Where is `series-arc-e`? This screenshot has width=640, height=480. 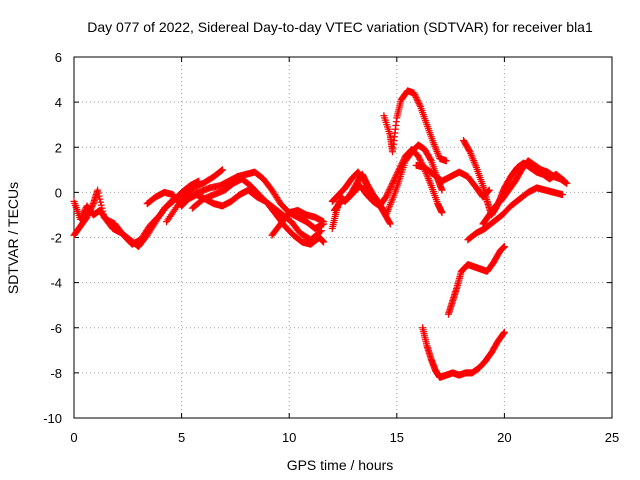
series-arc-e is located at coordinates (258, 211).